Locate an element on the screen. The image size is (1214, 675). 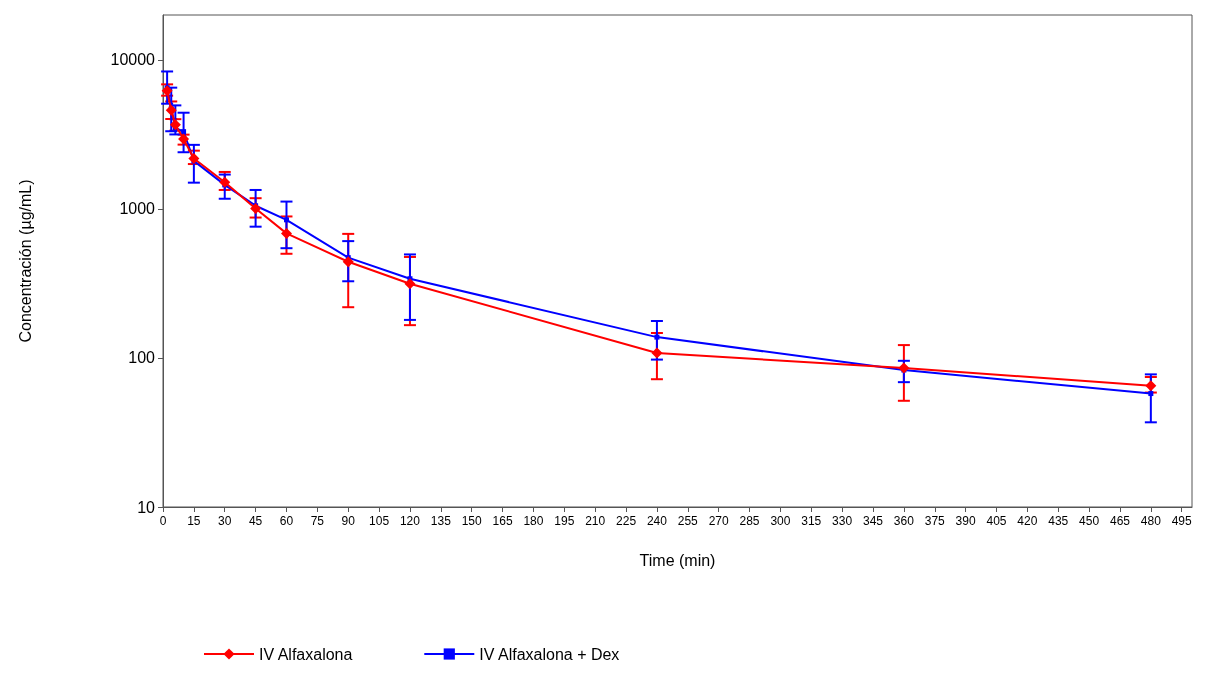
x-tick-label: 180 is located at coordinates (533, 521).